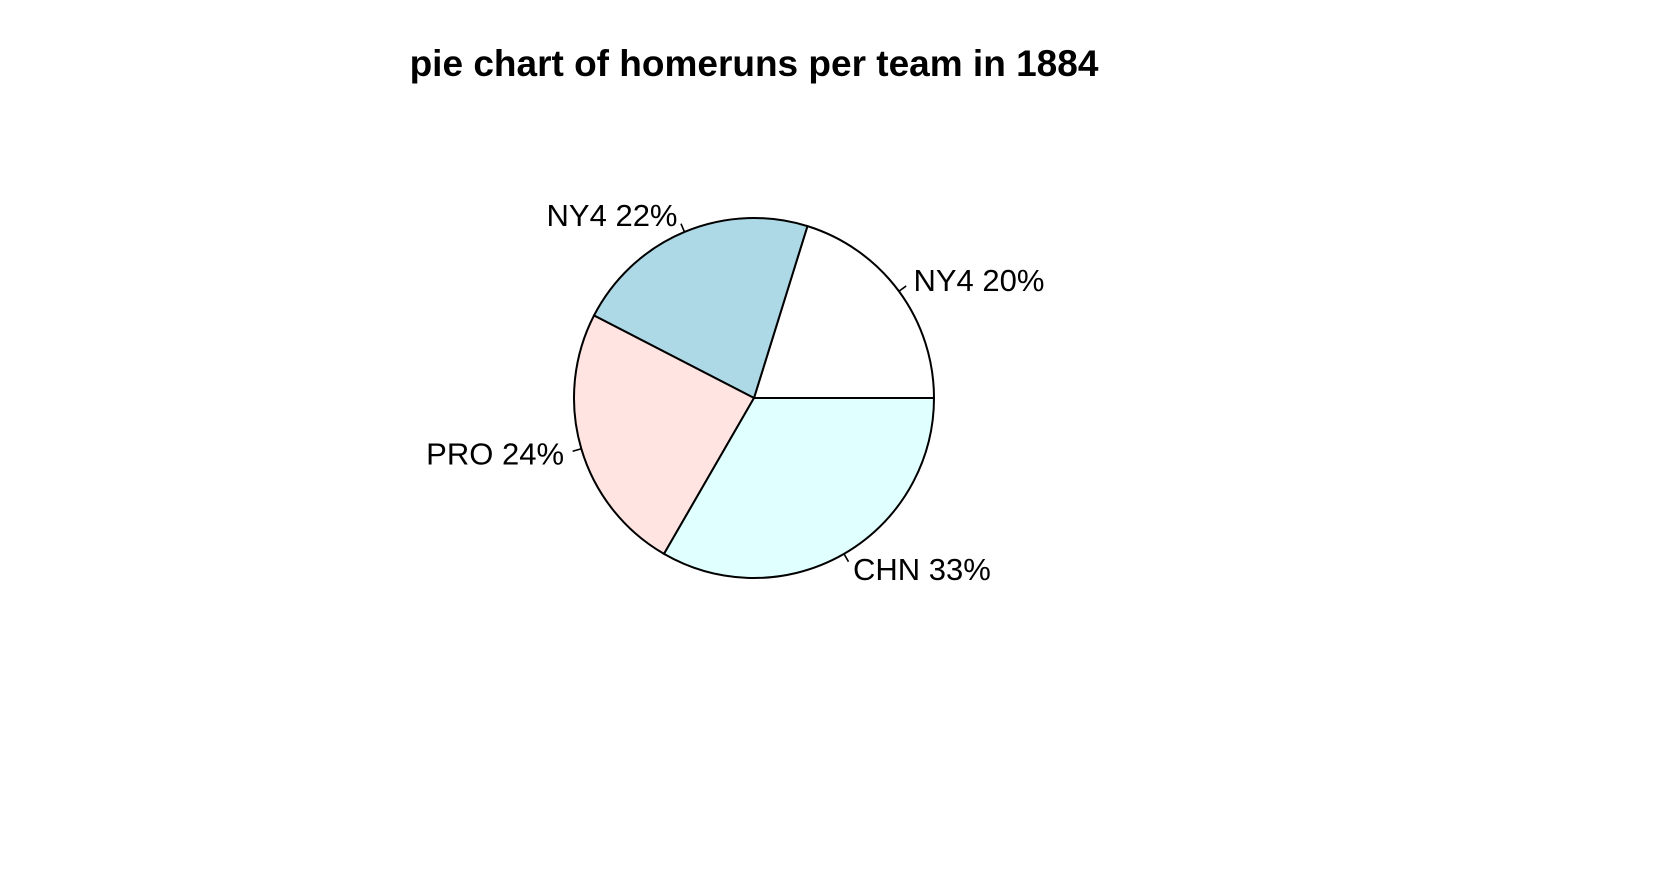 Image resolution: width=1660 pixels, height=878 pixels. What do you see at coordinates (612, 215) in the screenshot?
I see `pie-label-1: NY4 22%` at bounding box center [612, 215].